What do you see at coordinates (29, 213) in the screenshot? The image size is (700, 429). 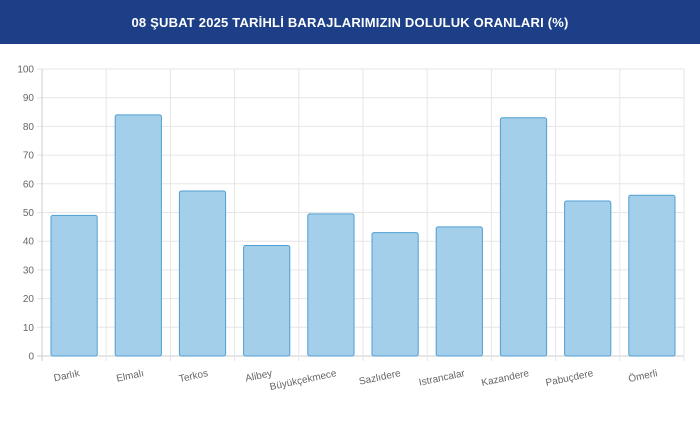 I see `y-tick-label: 50` at bounding box center [29, 213].